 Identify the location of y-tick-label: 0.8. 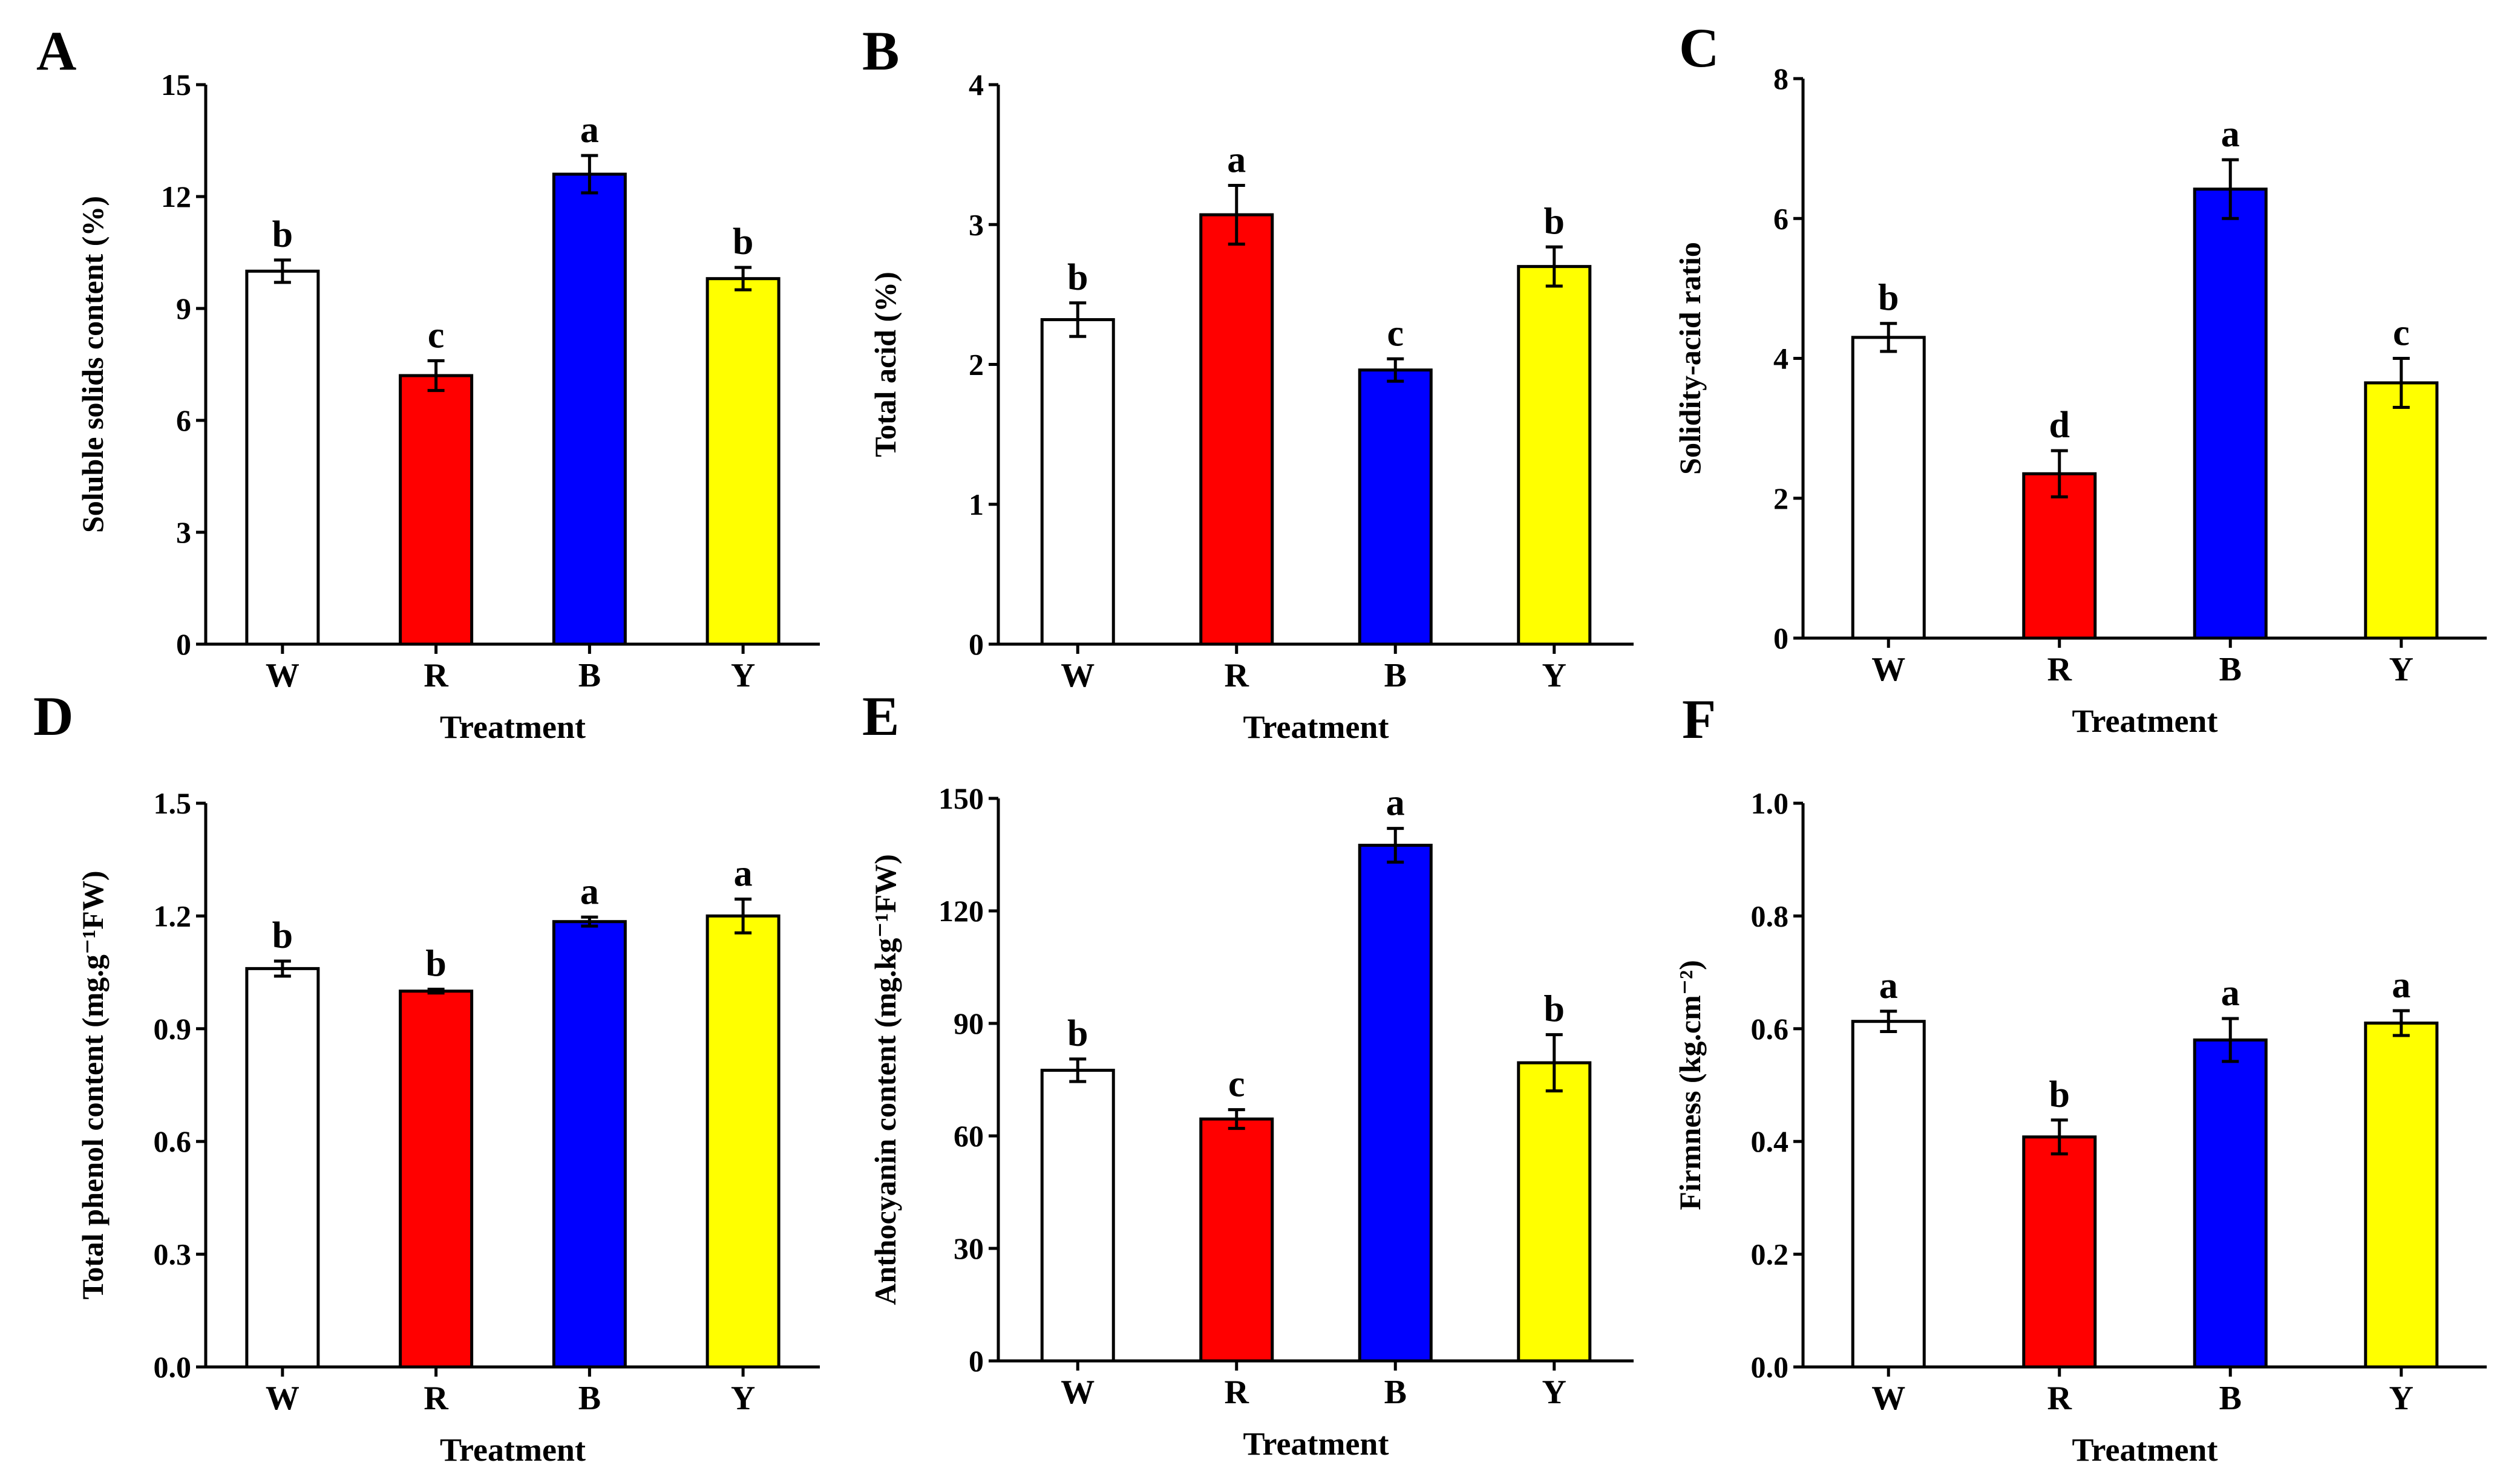
(1770, 916).